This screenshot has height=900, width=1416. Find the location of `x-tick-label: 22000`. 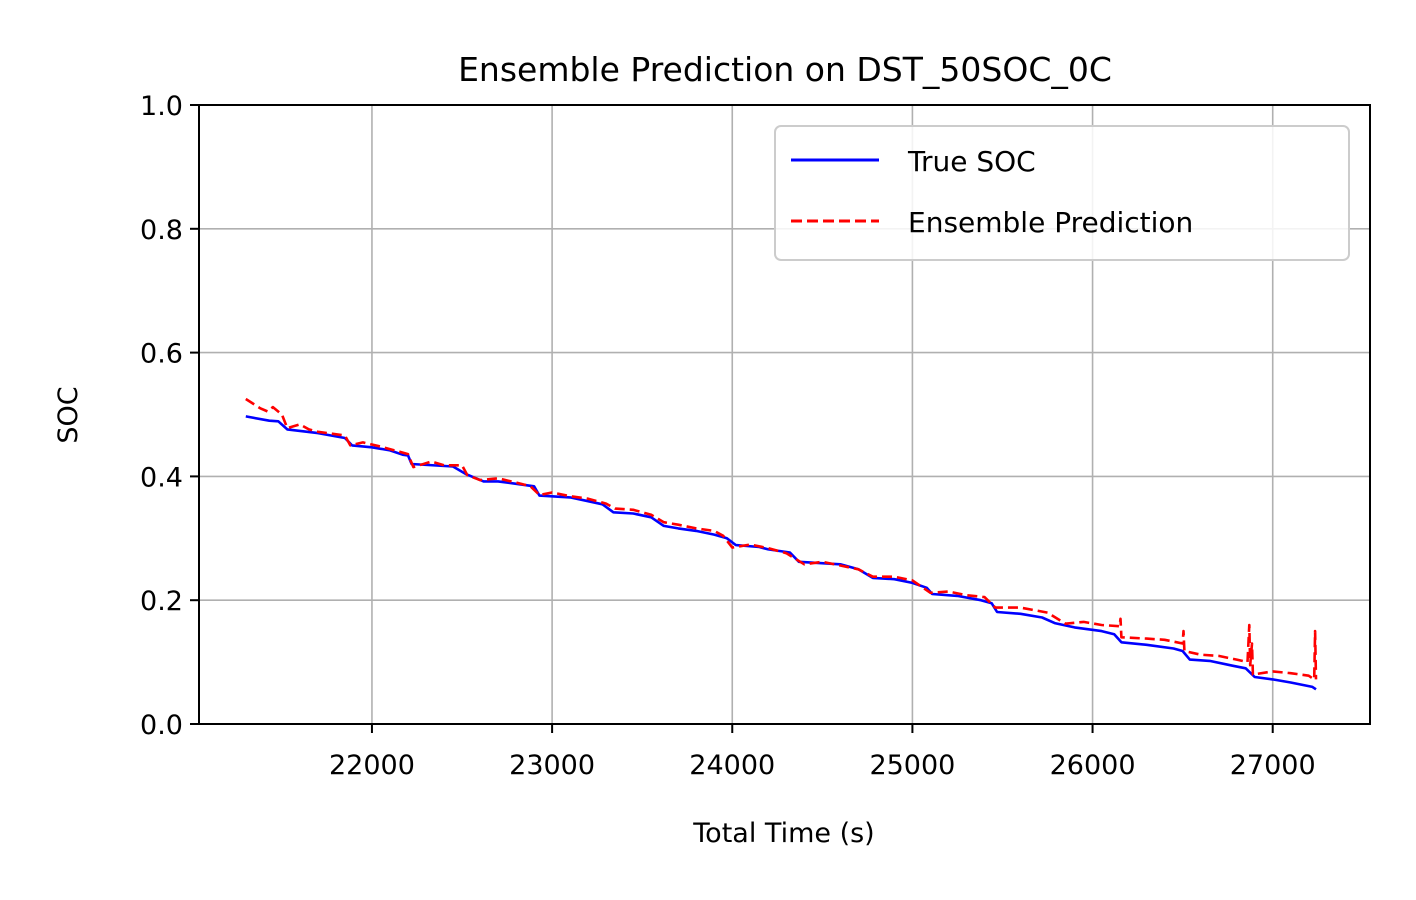

x-tick-label: 22000 is located at coordinates (372, 765).